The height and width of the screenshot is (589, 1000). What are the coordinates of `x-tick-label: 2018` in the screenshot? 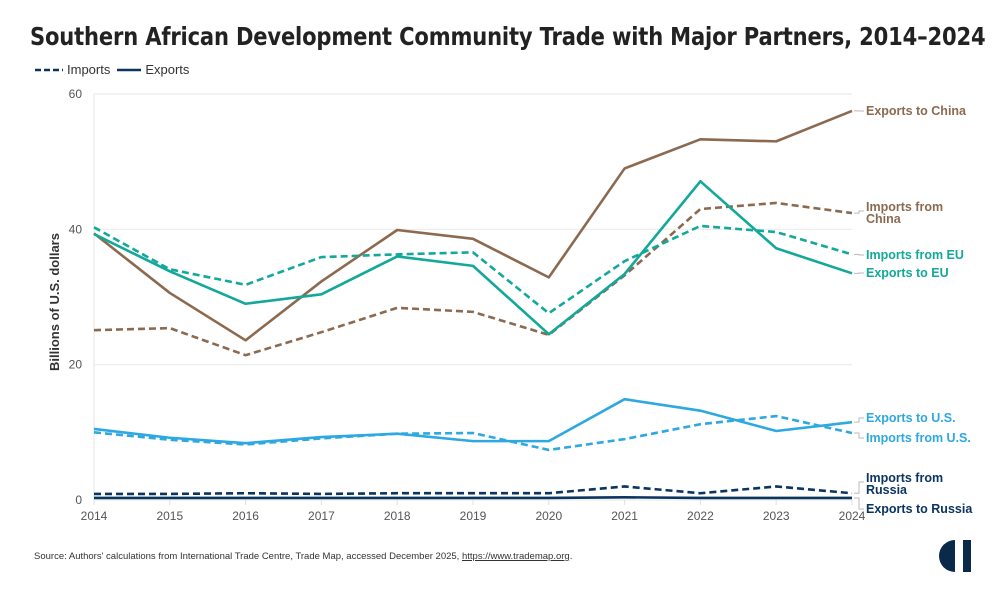 It's located at (397, 516).